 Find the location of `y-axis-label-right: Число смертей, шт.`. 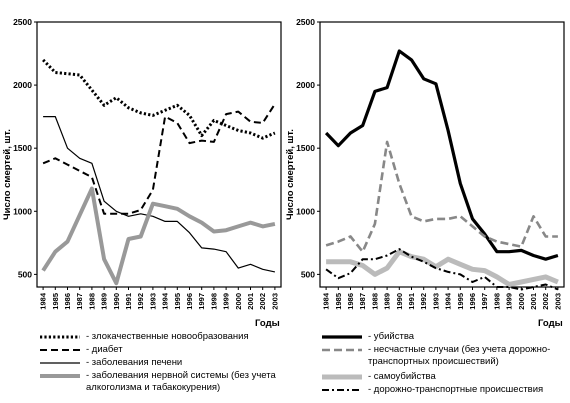

y-axis-label-right: Число смертей, шт. is located at coordinates (290, 174).